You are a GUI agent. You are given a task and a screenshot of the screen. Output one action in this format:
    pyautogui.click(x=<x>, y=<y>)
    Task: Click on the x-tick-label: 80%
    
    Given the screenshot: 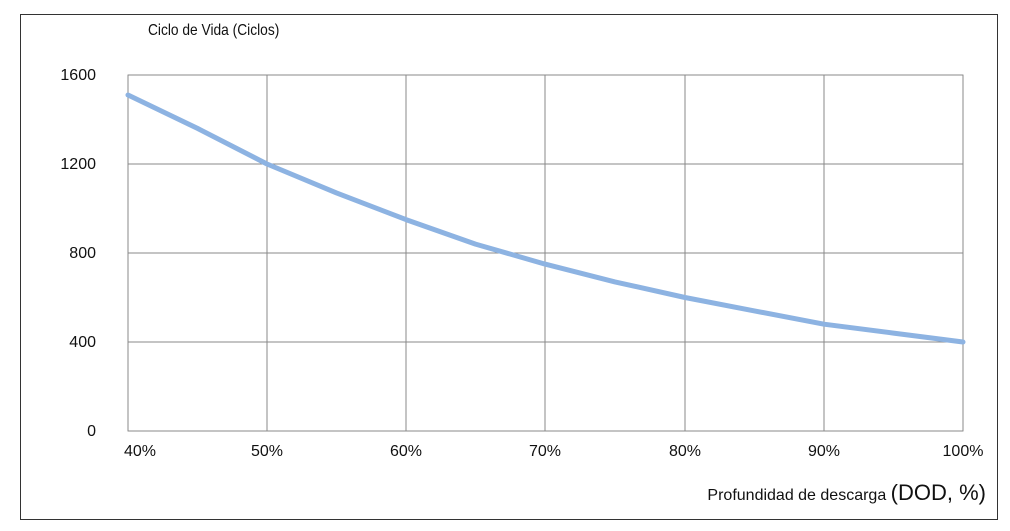 What is the action you would take?
    pyautogui.click(x=685, y=451)
    